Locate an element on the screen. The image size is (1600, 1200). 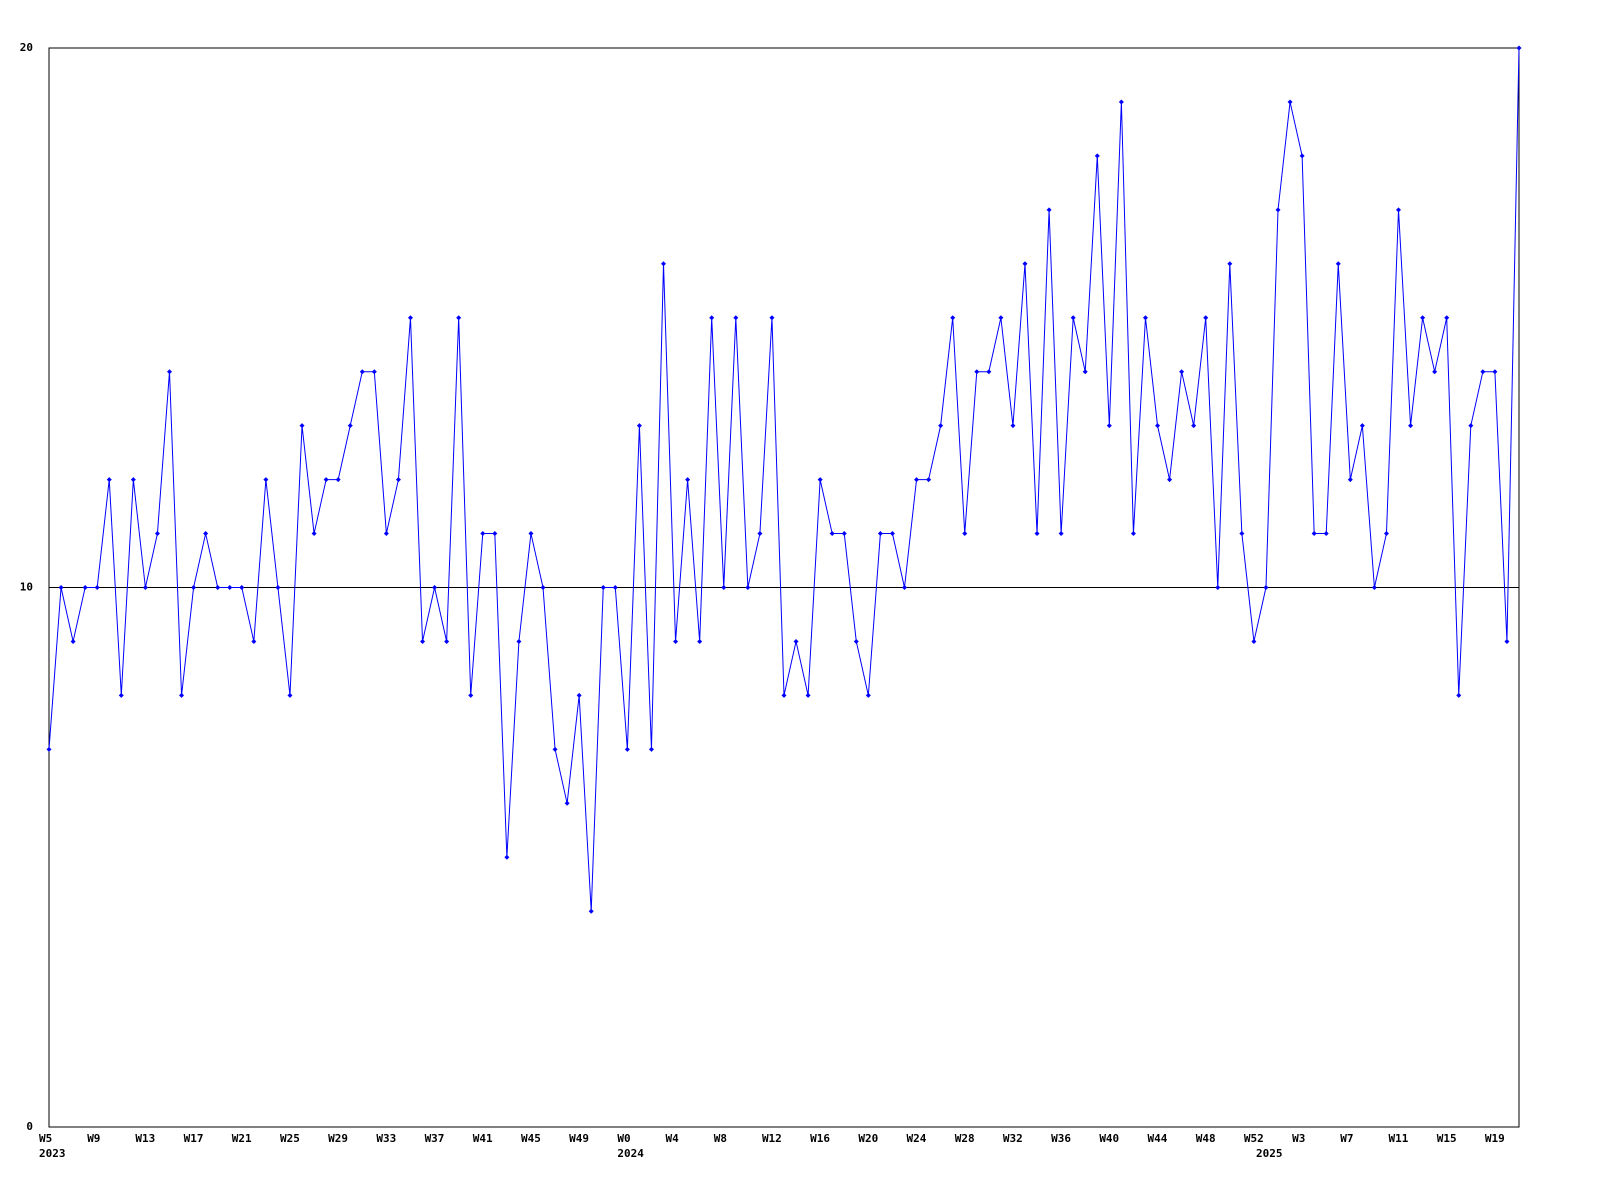
x-tick-label: W41 is located at coordinates (483, 1138).